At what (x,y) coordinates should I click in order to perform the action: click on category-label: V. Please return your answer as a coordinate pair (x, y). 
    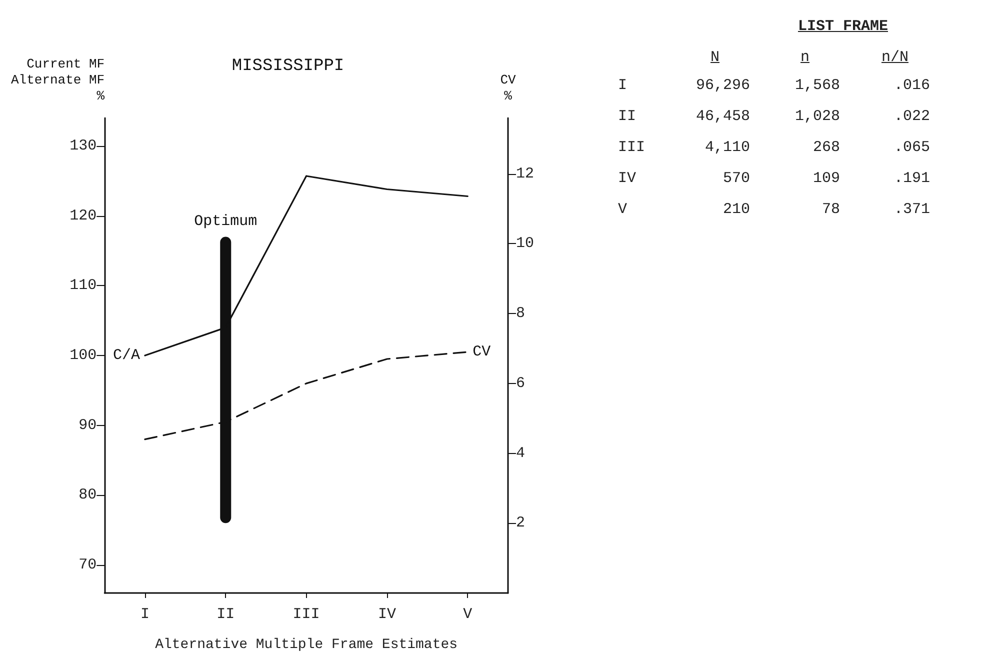
    Looking at the image, I should click on (623, 210).